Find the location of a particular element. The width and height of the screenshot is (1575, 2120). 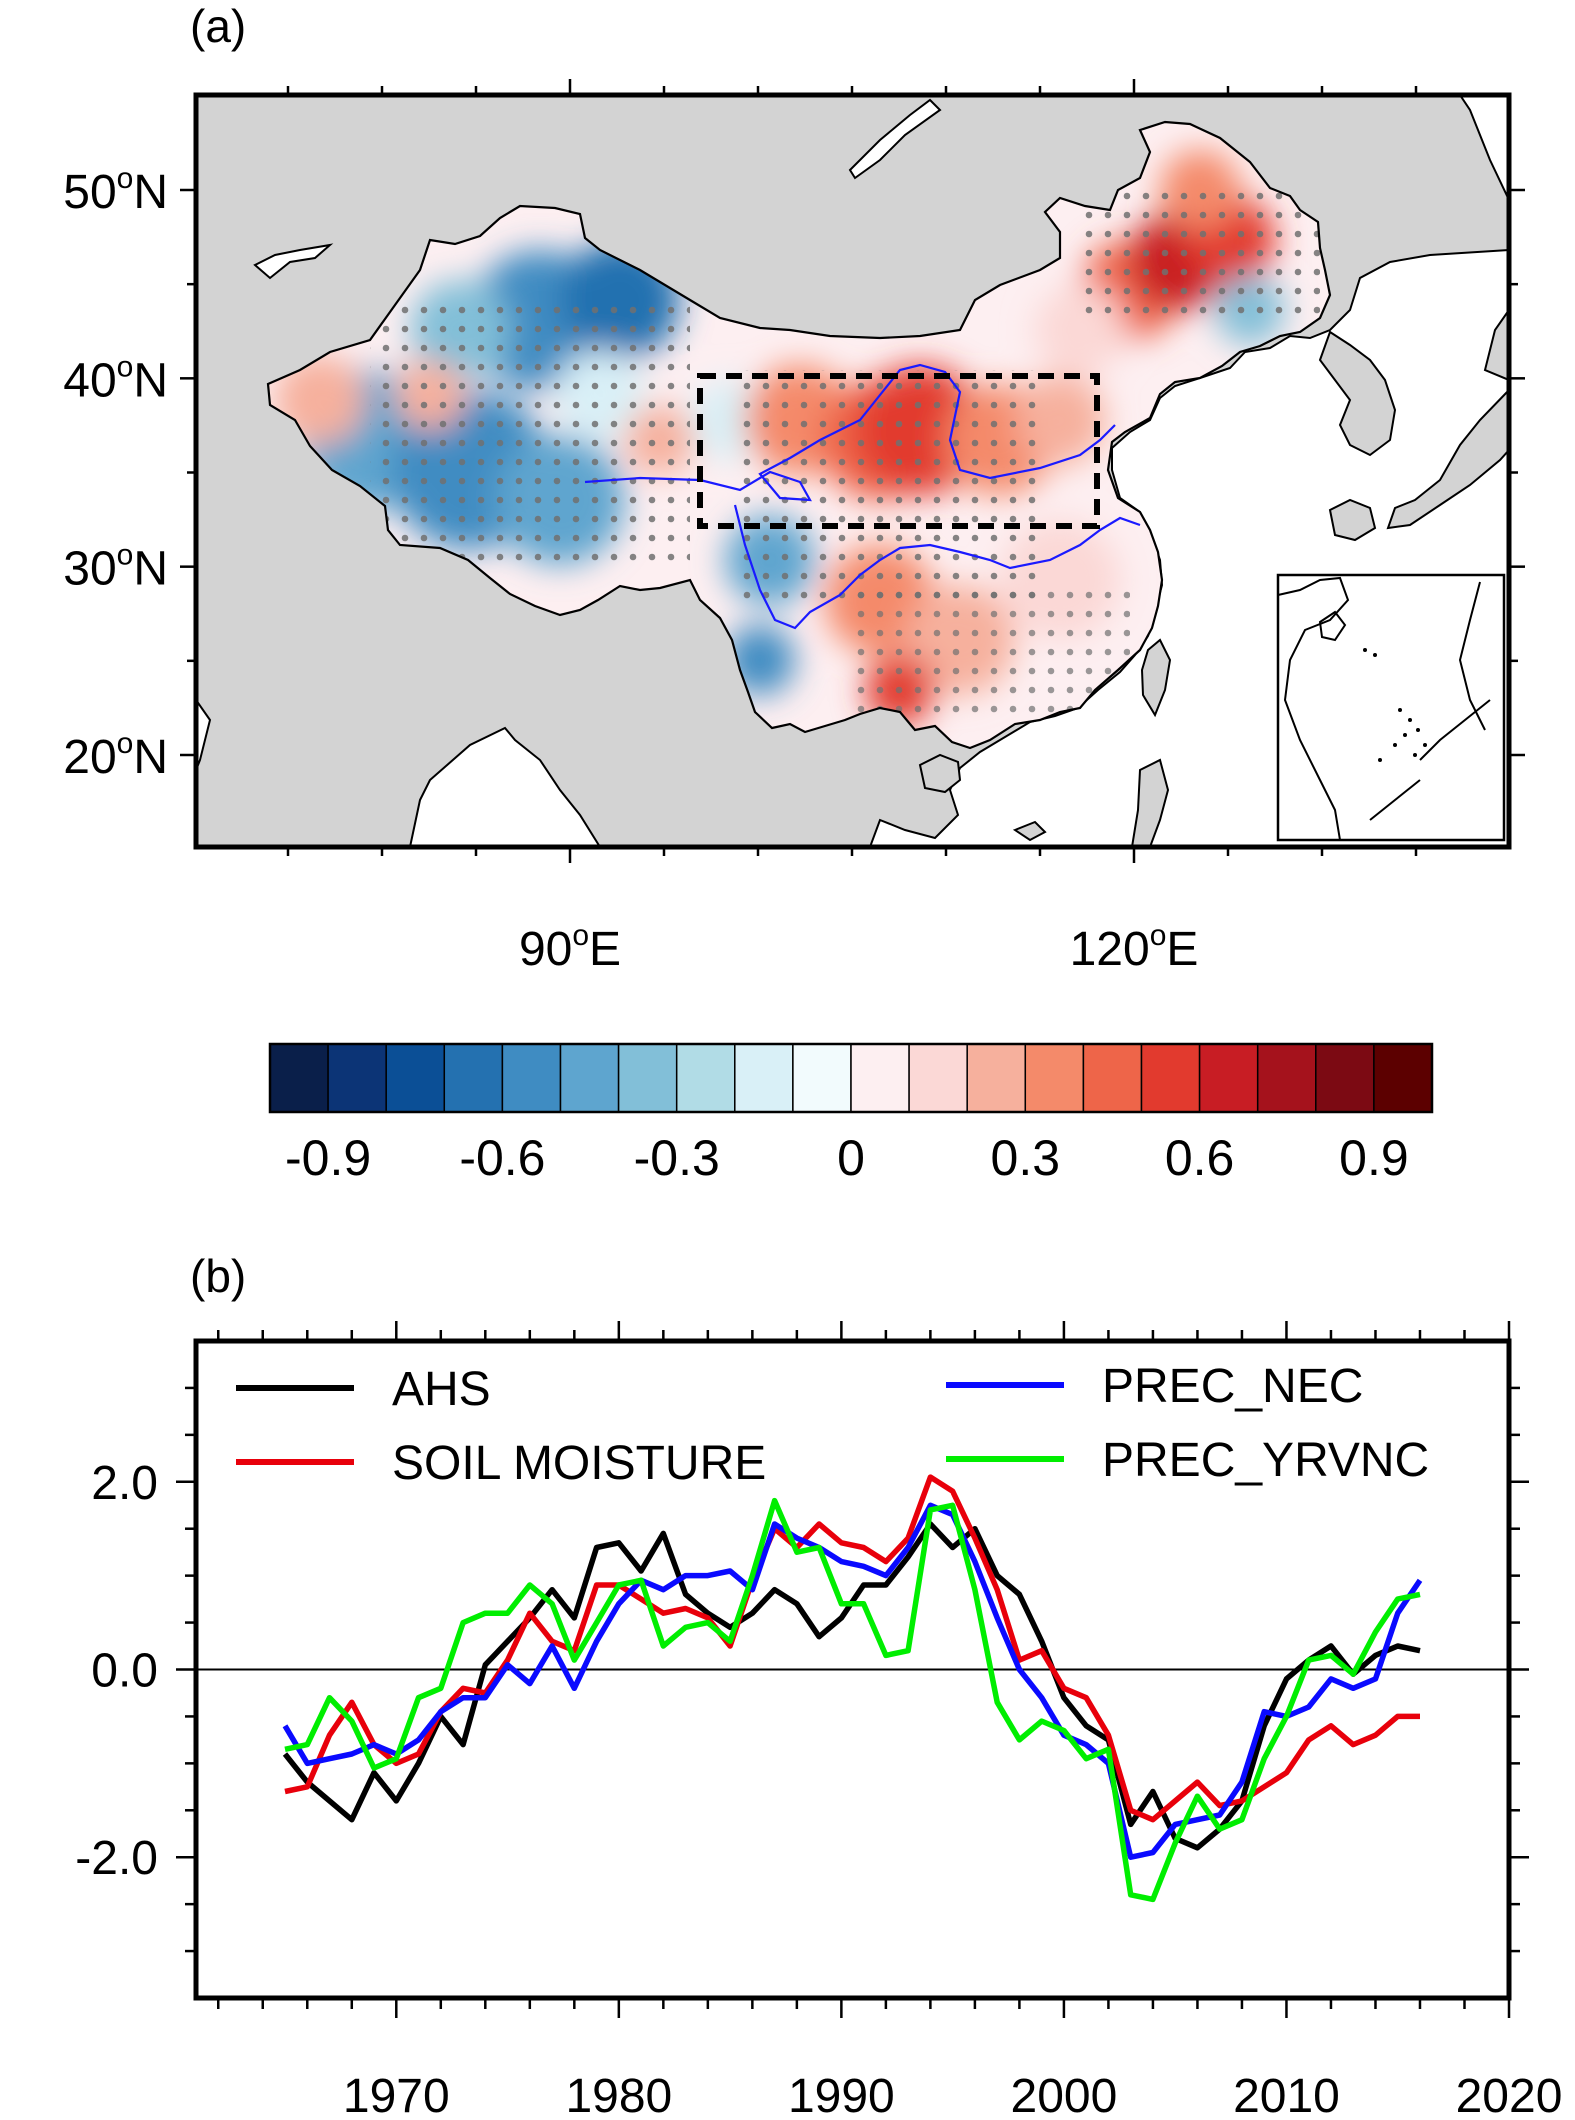

series-line-prec-nec is located at coordinates (852, 1681).